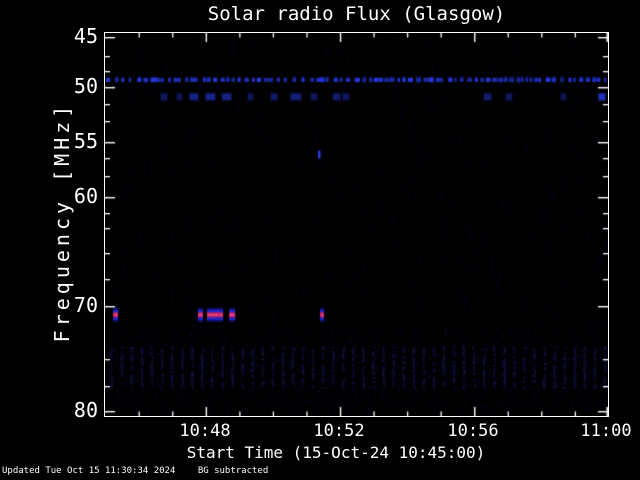 The width and height of the screenshot is (640, 480). What do you see at coordinates (62, 222) in the screenshot?
I see `y-axis-label: Frequency [MHz]` at bounding box center [62, 222].